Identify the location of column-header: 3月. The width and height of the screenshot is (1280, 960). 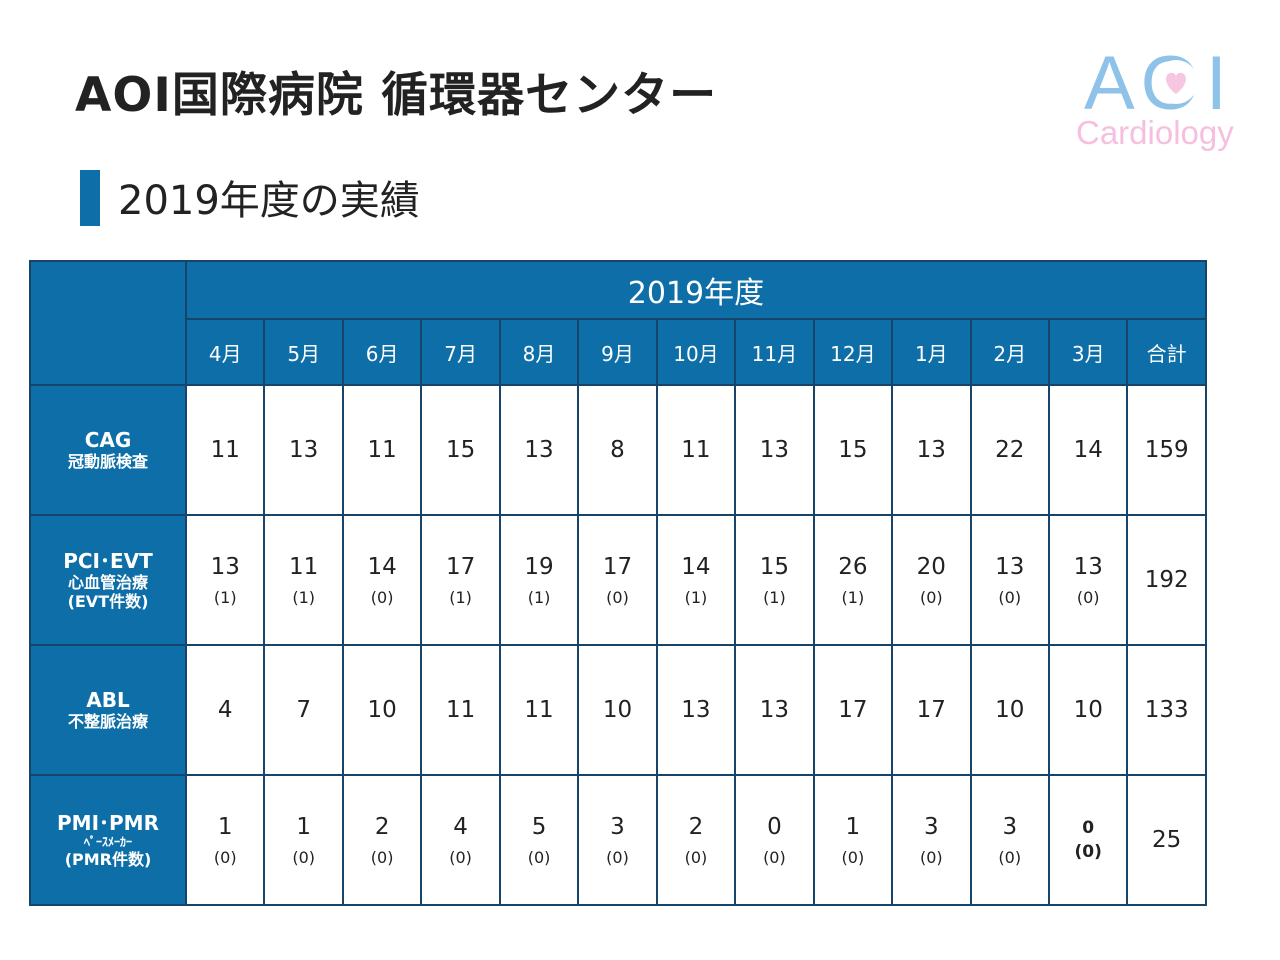
(1088, 352).